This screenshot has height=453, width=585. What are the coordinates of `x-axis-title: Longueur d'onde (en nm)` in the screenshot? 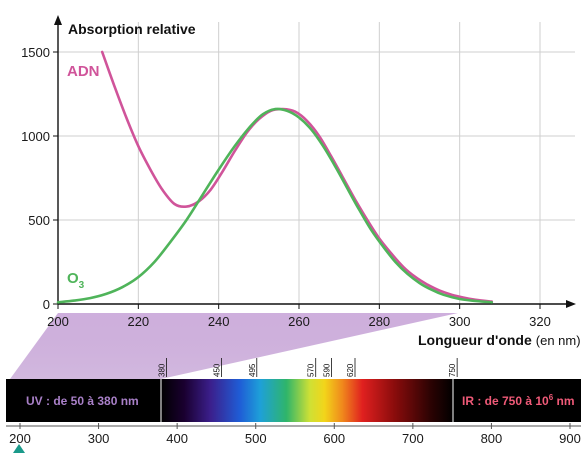 It's located at (499, 340).